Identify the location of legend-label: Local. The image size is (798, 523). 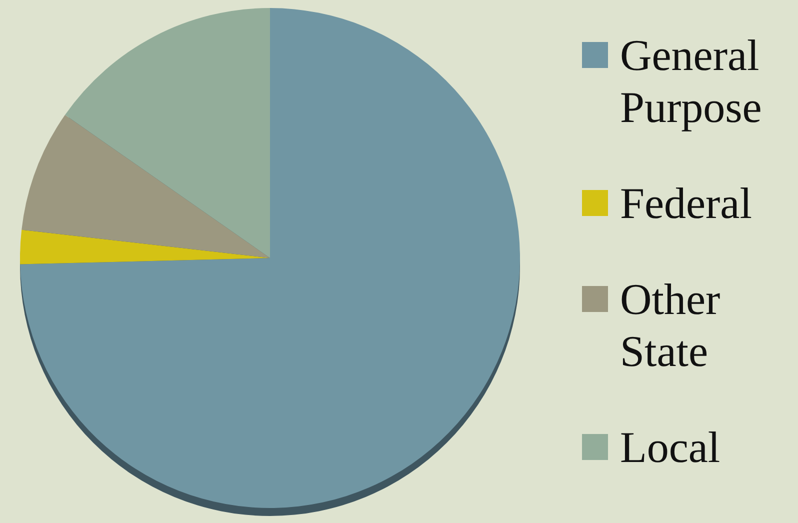
(670, 447).